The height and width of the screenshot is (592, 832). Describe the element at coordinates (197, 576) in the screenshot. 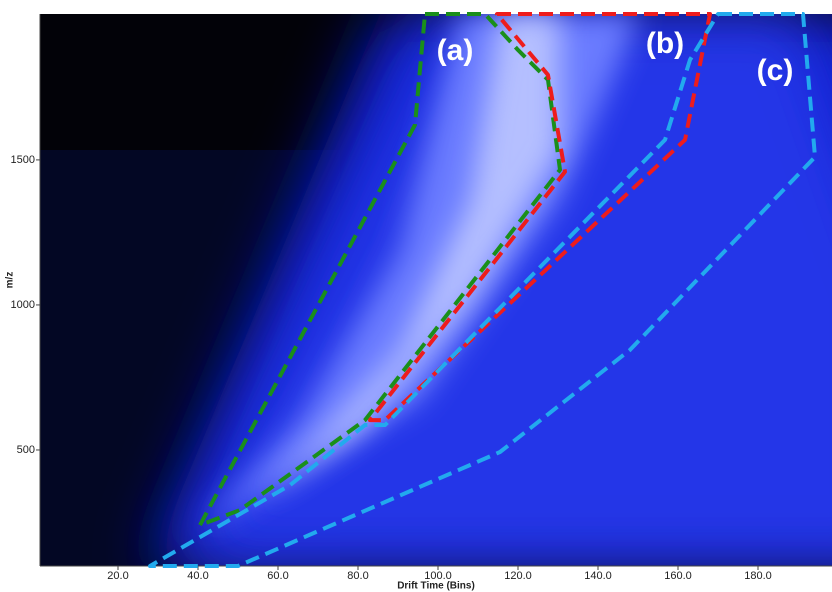

I see `x-tick-label: 40.0` at that location.